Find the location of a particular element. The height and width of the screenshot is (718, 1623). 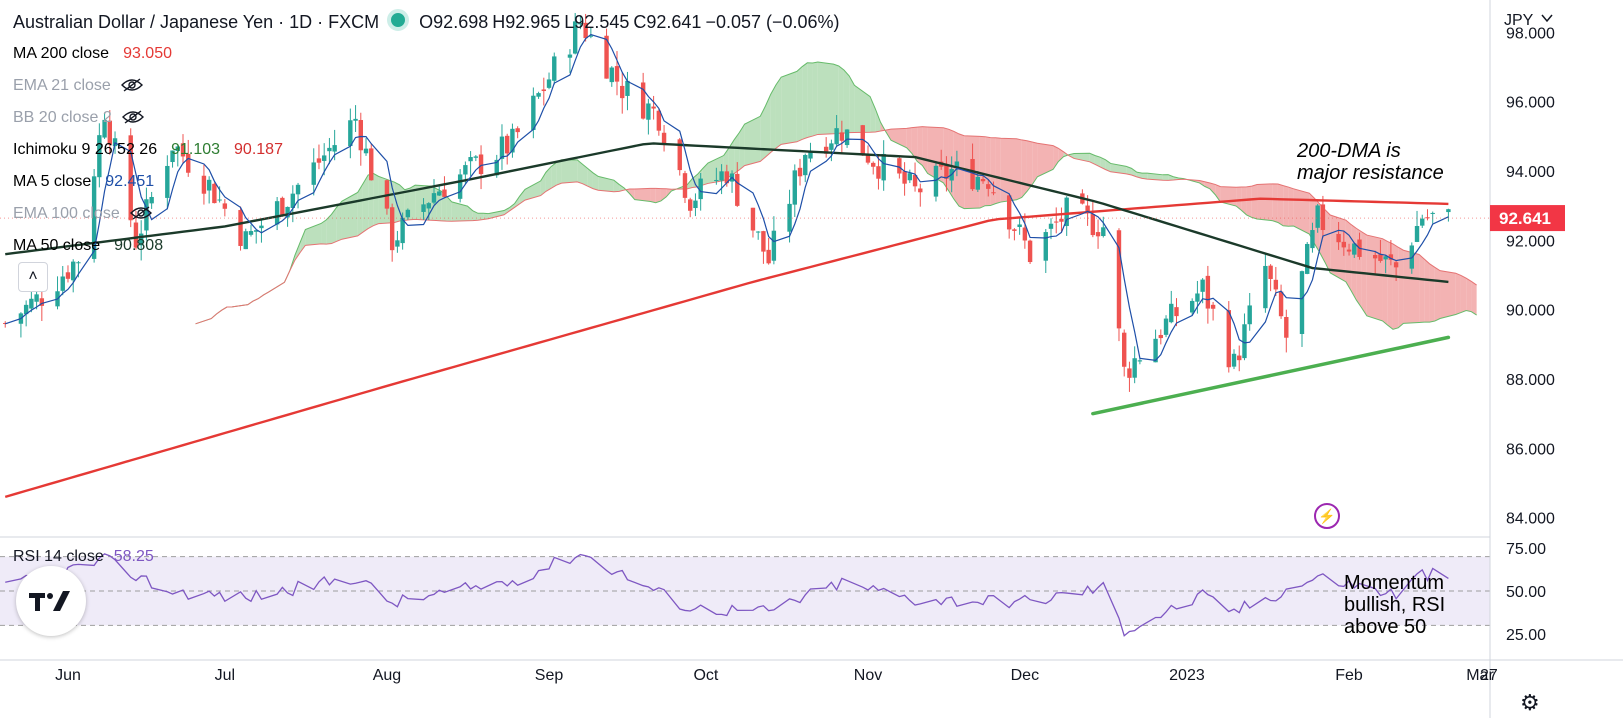

rsi-legend: RSI 14 close 58.25 is located at coordinates (83, 557).